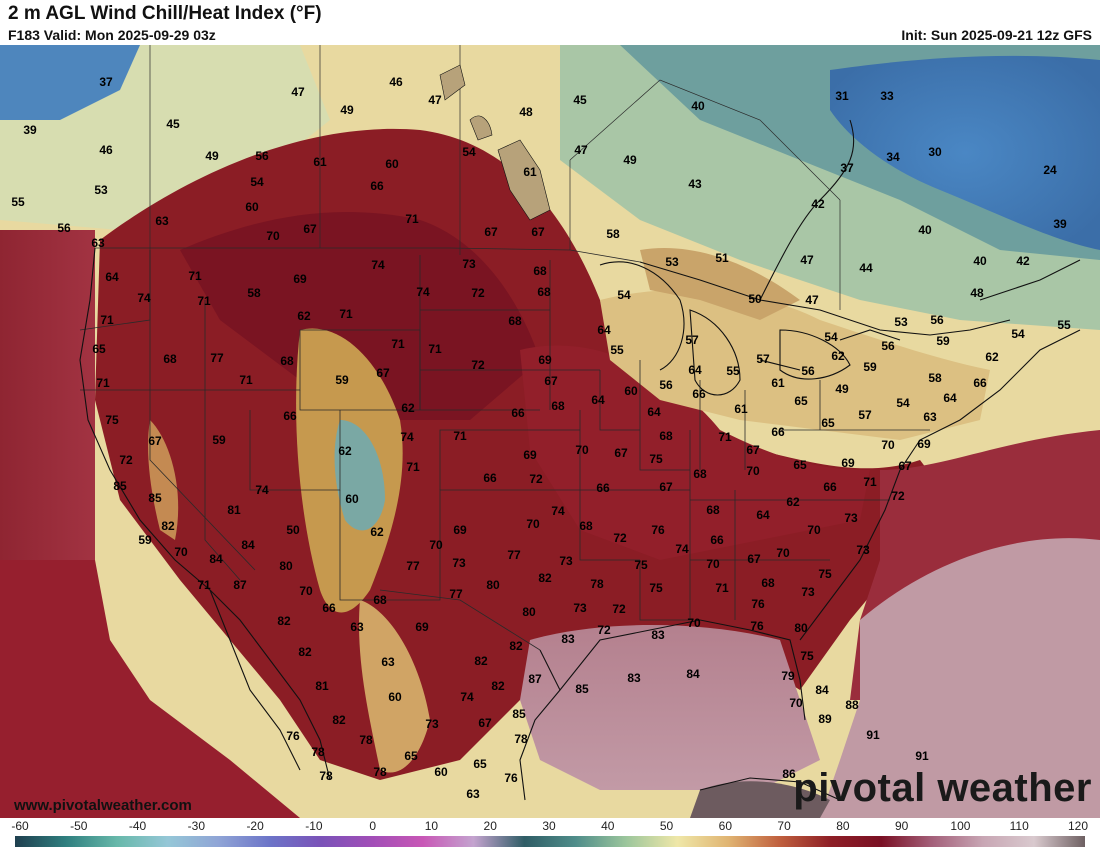  I want to click on legend-tick-label: 0, so click(372, 826).